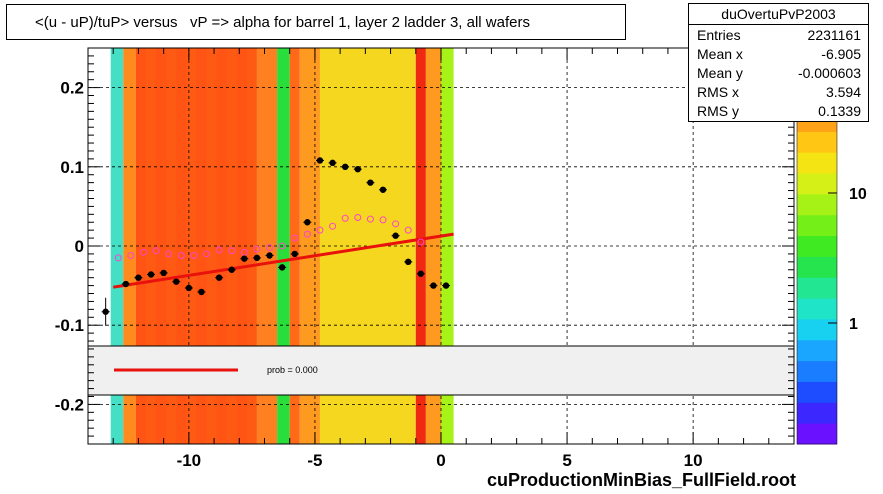 Image resolution: width=883 pixels, height=494 pixels. Describe the element at coordinates (566, 460) in the screenshot. I see `x-tick-label-3: 5` at that location.